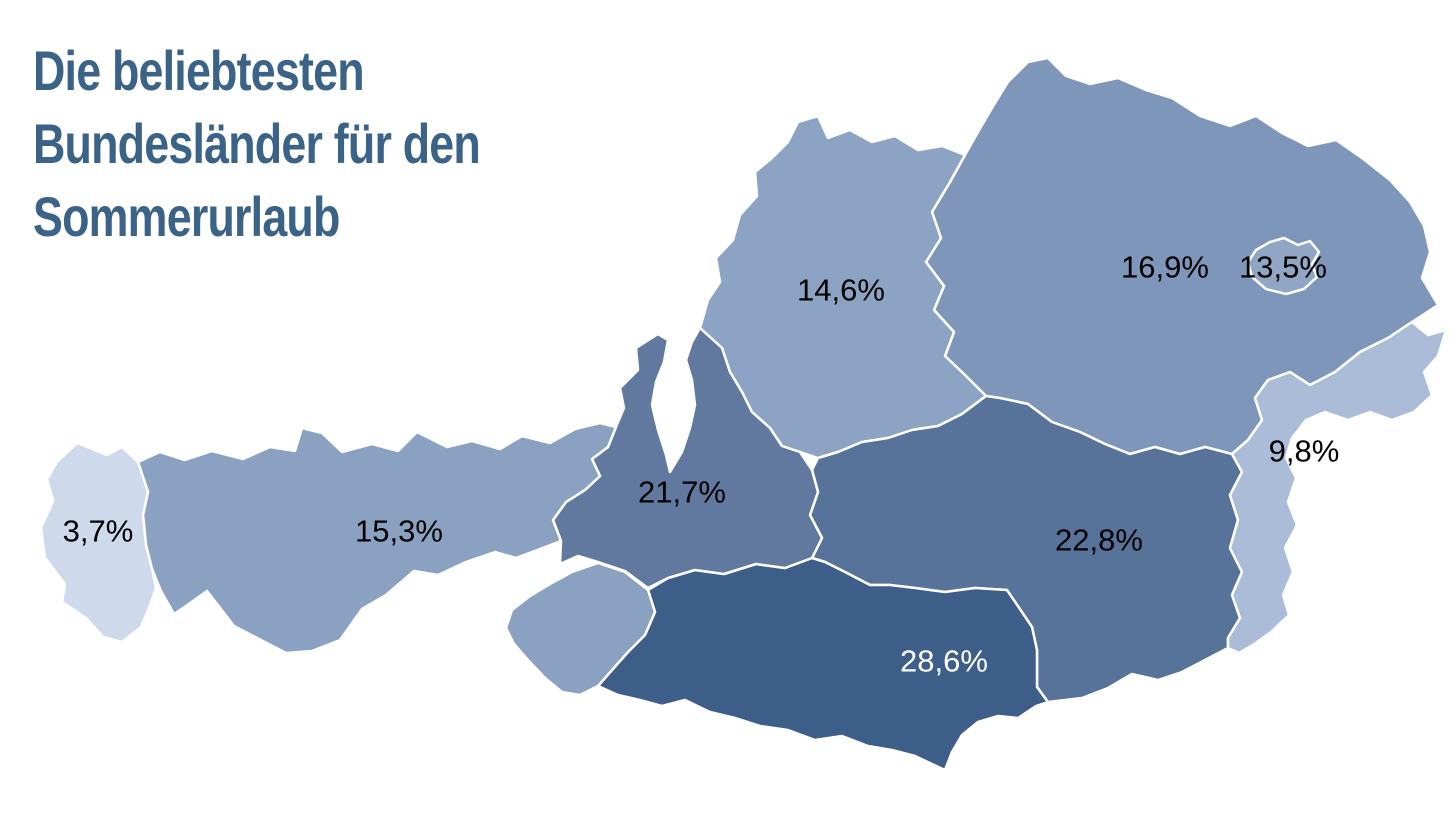 The image size is (1454, 816). What do you see at coordinates (823, 664) in the screenshot?
I see `region-kaernten` at bounding box center [823, 664].